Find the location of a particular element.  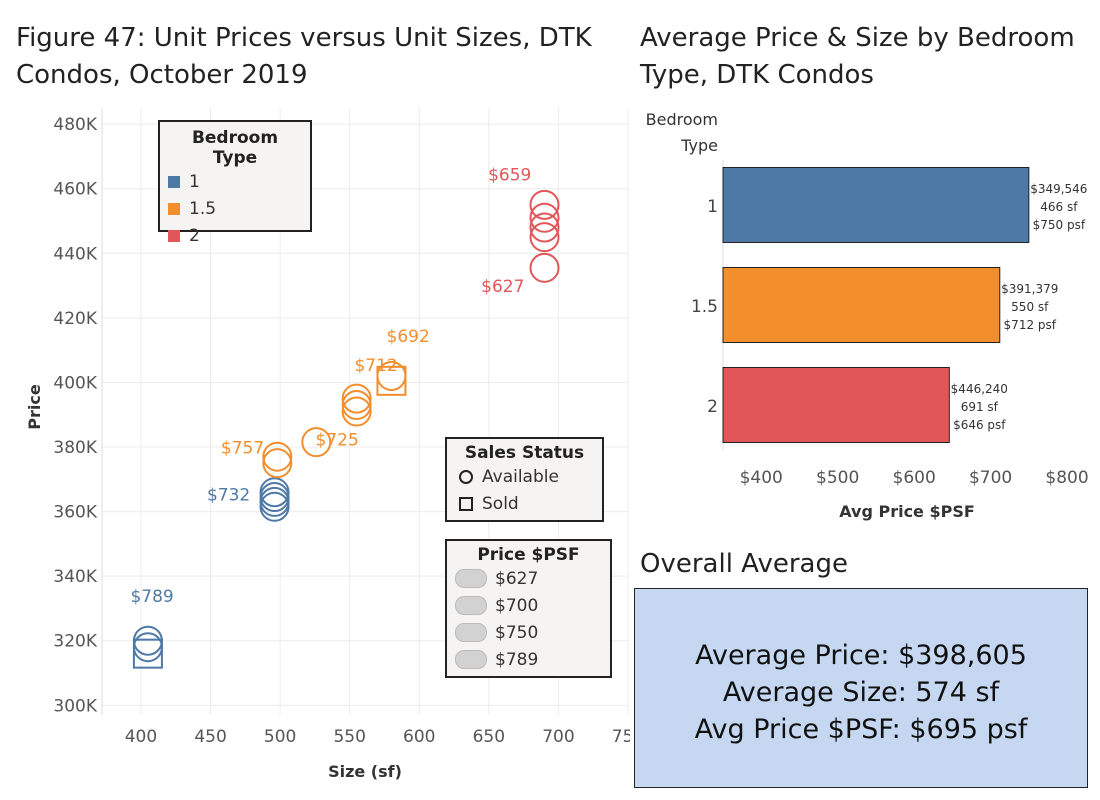

y-axis-label: Price is located at coordinates (34, 407).